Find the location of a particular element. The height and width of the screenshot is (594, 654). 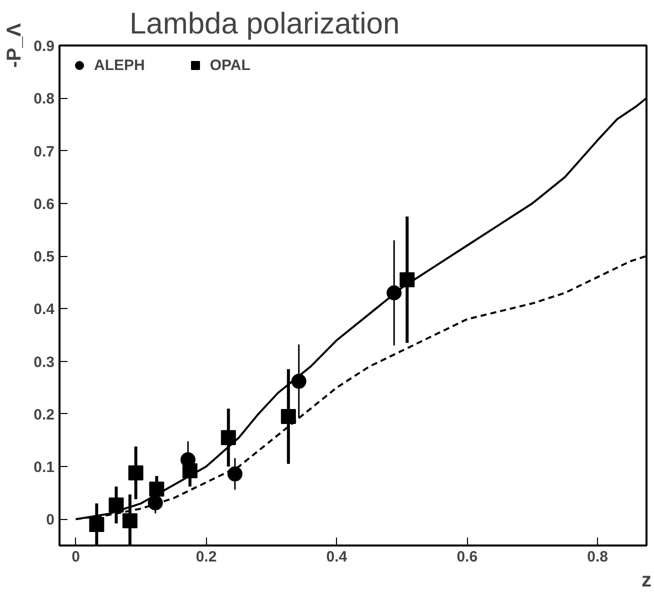

x-tick-label: 0 is located at coordinates (76, 557).